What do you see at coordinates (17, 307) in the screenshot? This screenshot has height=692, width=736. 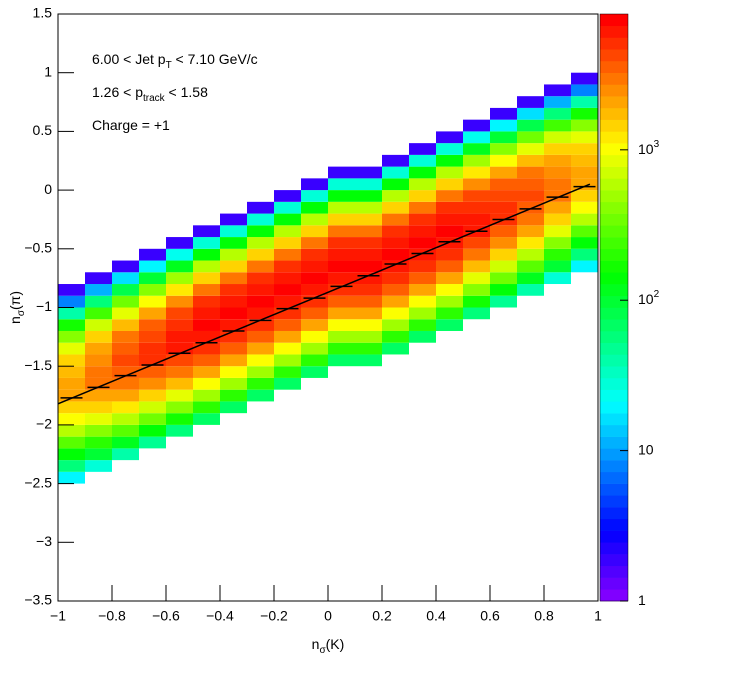 I see `y-axis-label: nσ(π)` at bounding box center [17, 307].